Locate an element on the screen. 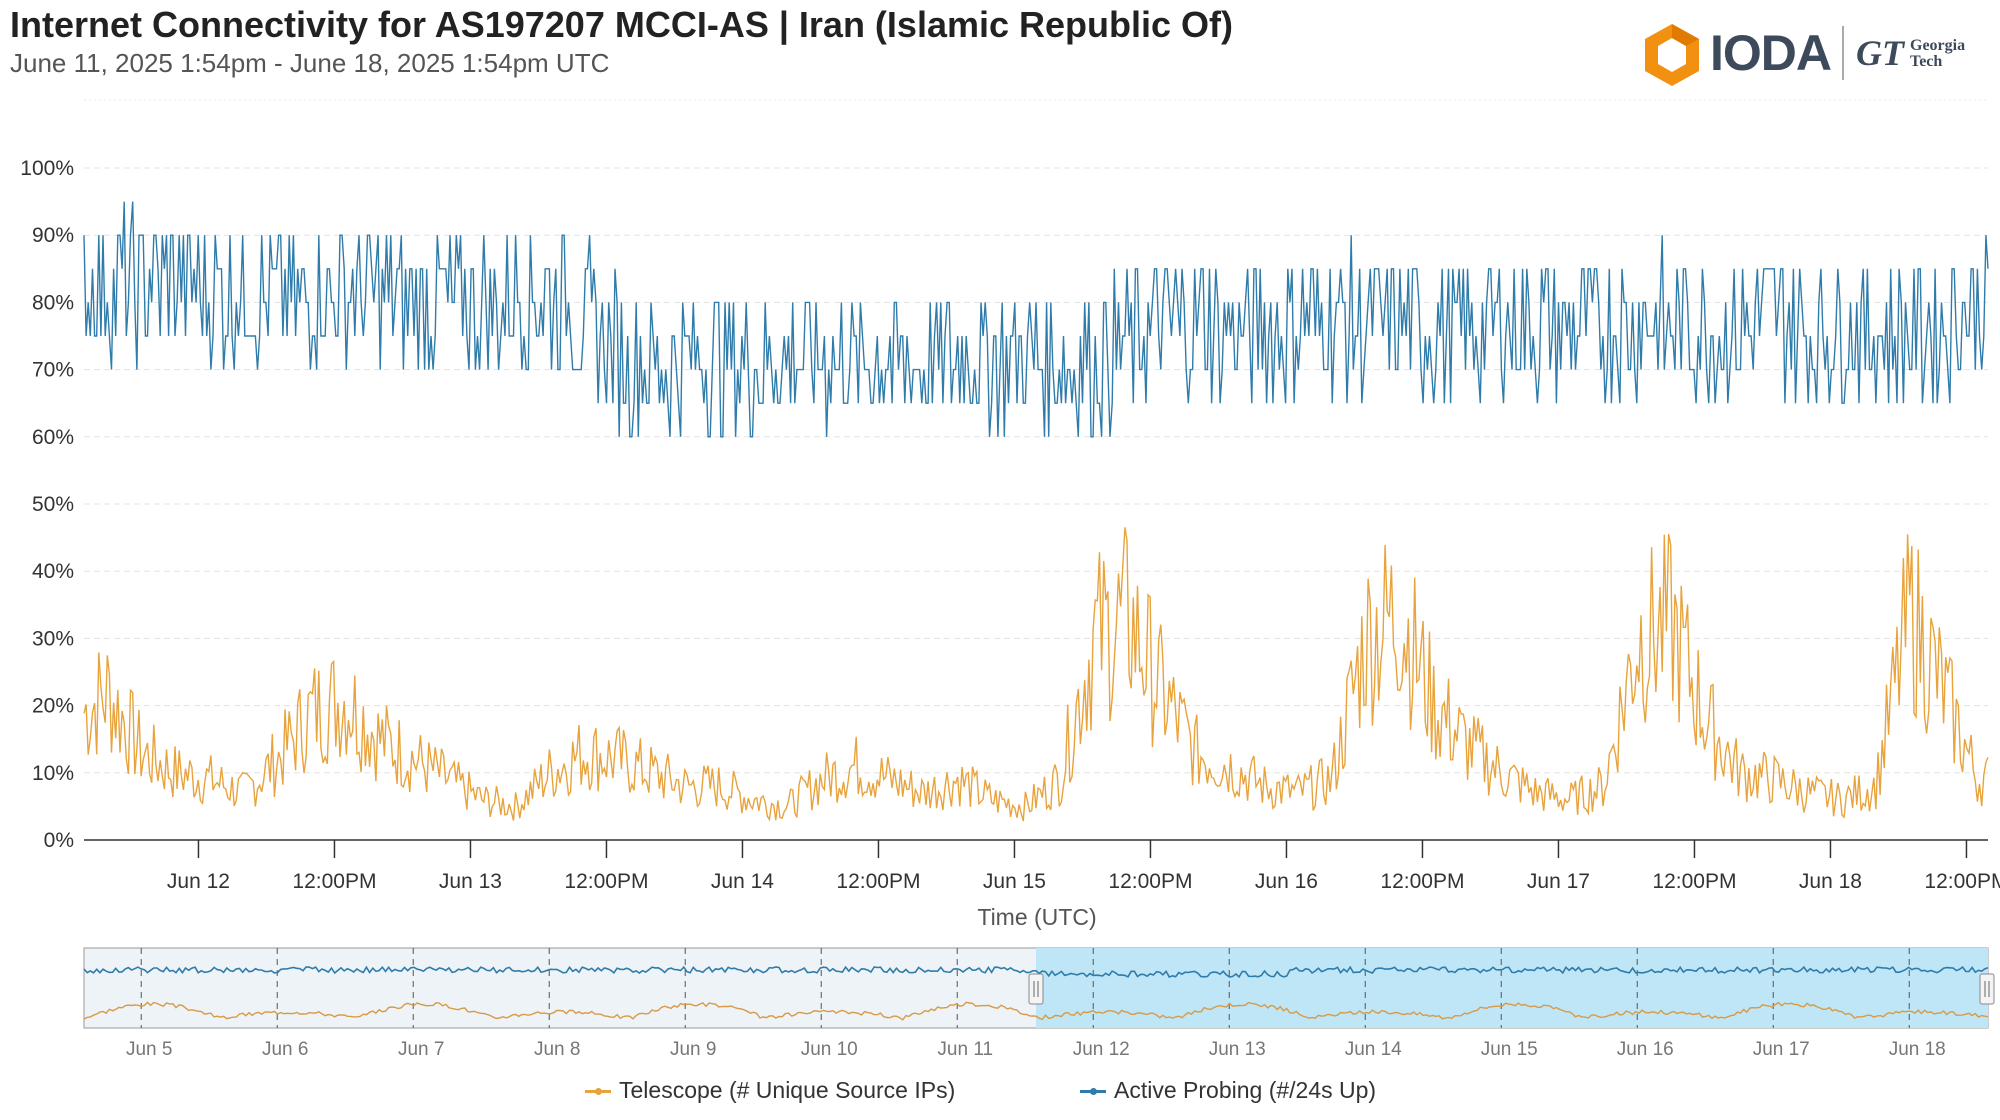  navigator-label: Jun 11 is located at coordinates (965, 1049).